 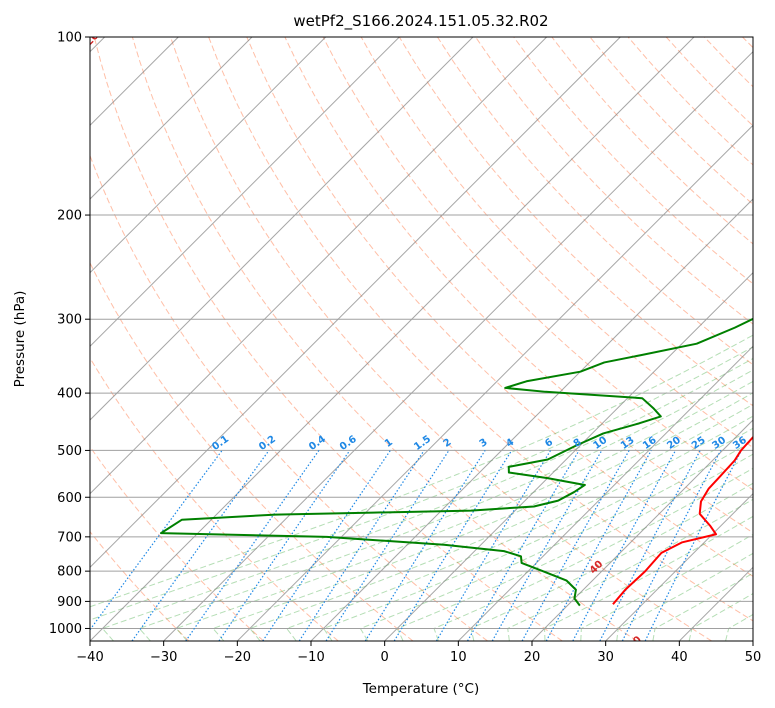 What do you see at coordinates (605, 657) in the screenshot?
I see `x-tick-label: 30` at bounding box center [605, 657].